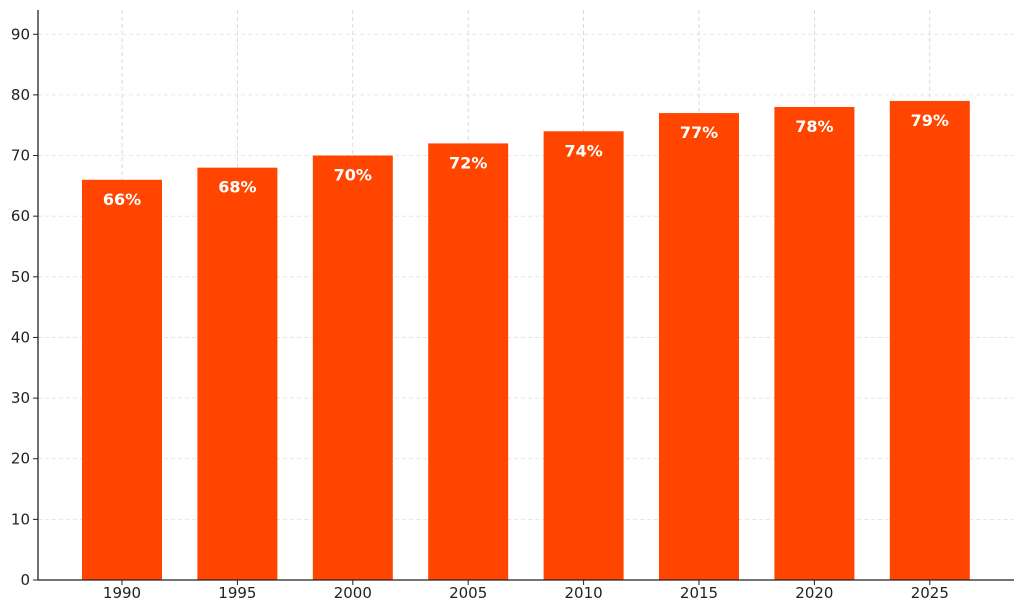 The height and width of the screenshot is (611, 1024). Describe the element at coordinates (237, 187) in the screenshot. I see `bar-data-label: 68%` at that location.